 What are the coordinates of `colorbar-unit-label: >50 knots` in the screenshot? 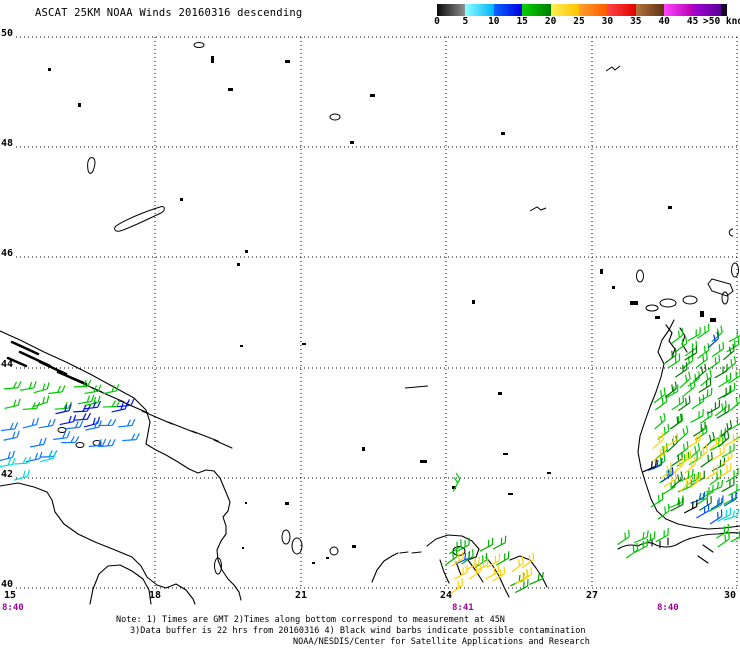 It's located at (721, 21).